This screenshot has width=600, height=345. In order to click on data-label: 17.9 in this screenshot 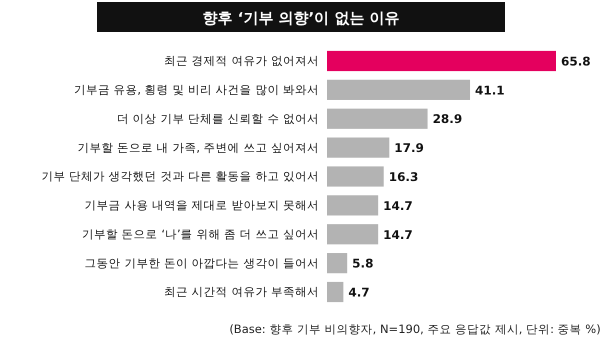, I will do `click(409, 148)`.